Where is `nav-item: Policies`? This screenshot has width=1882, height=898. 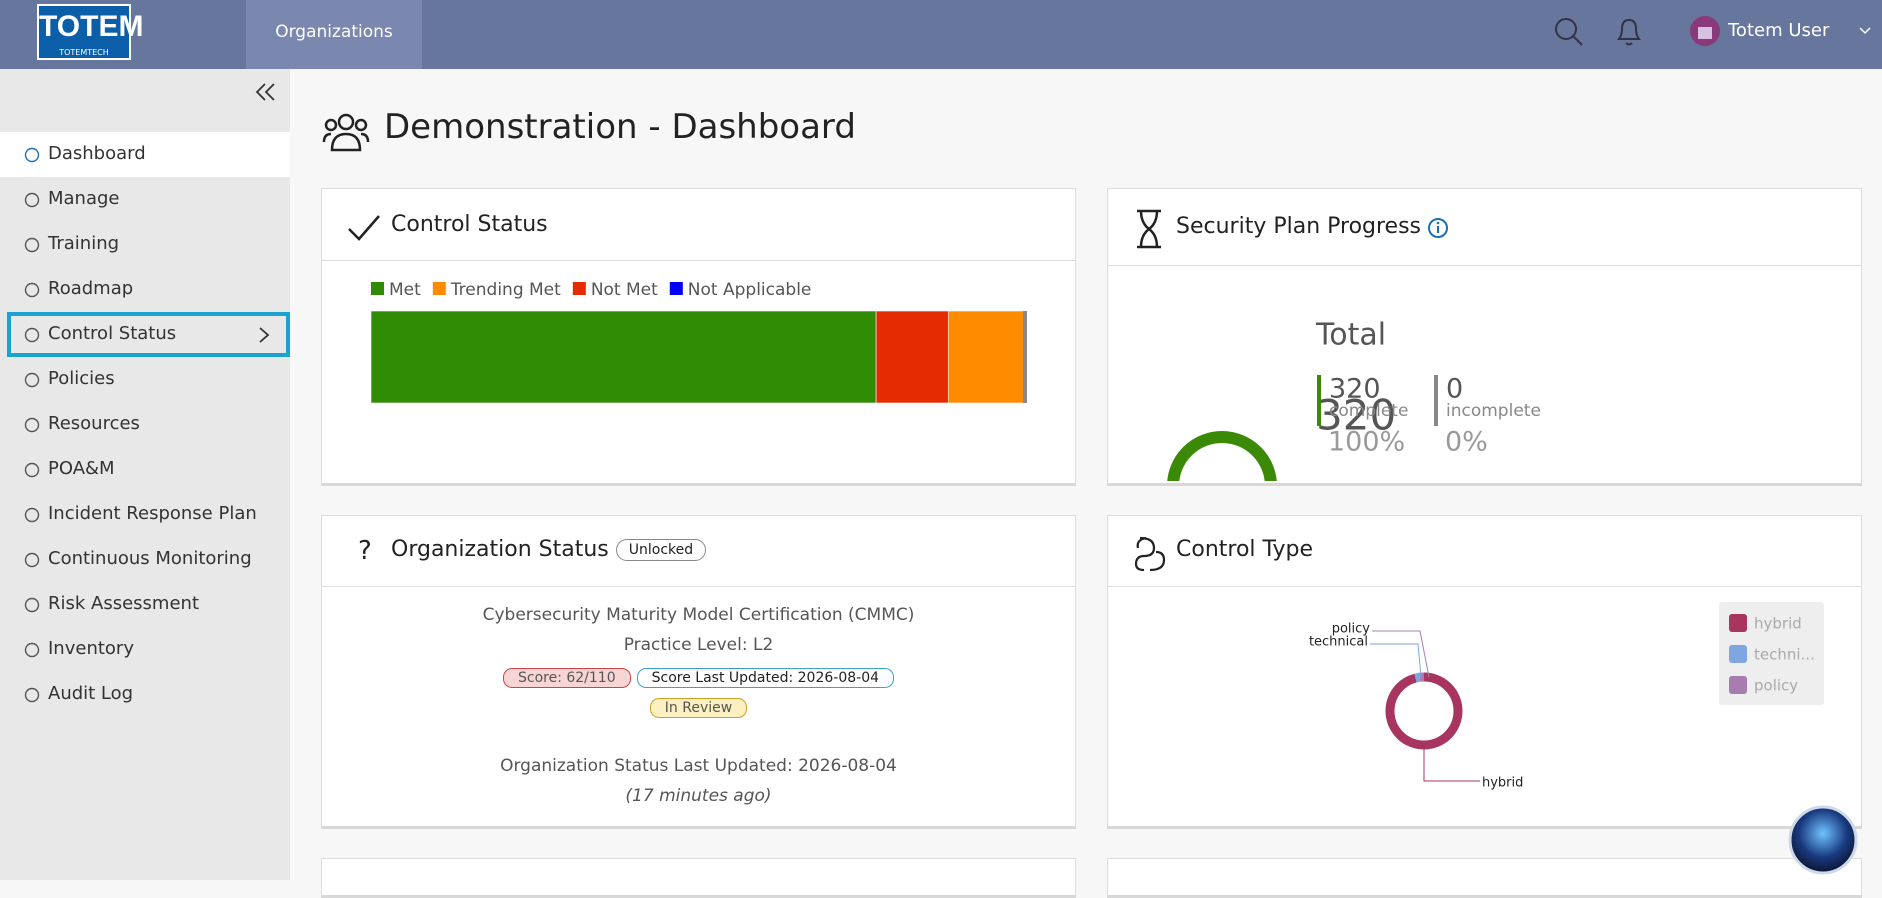 nav-item: Policies is located at coordinates (145, 379).